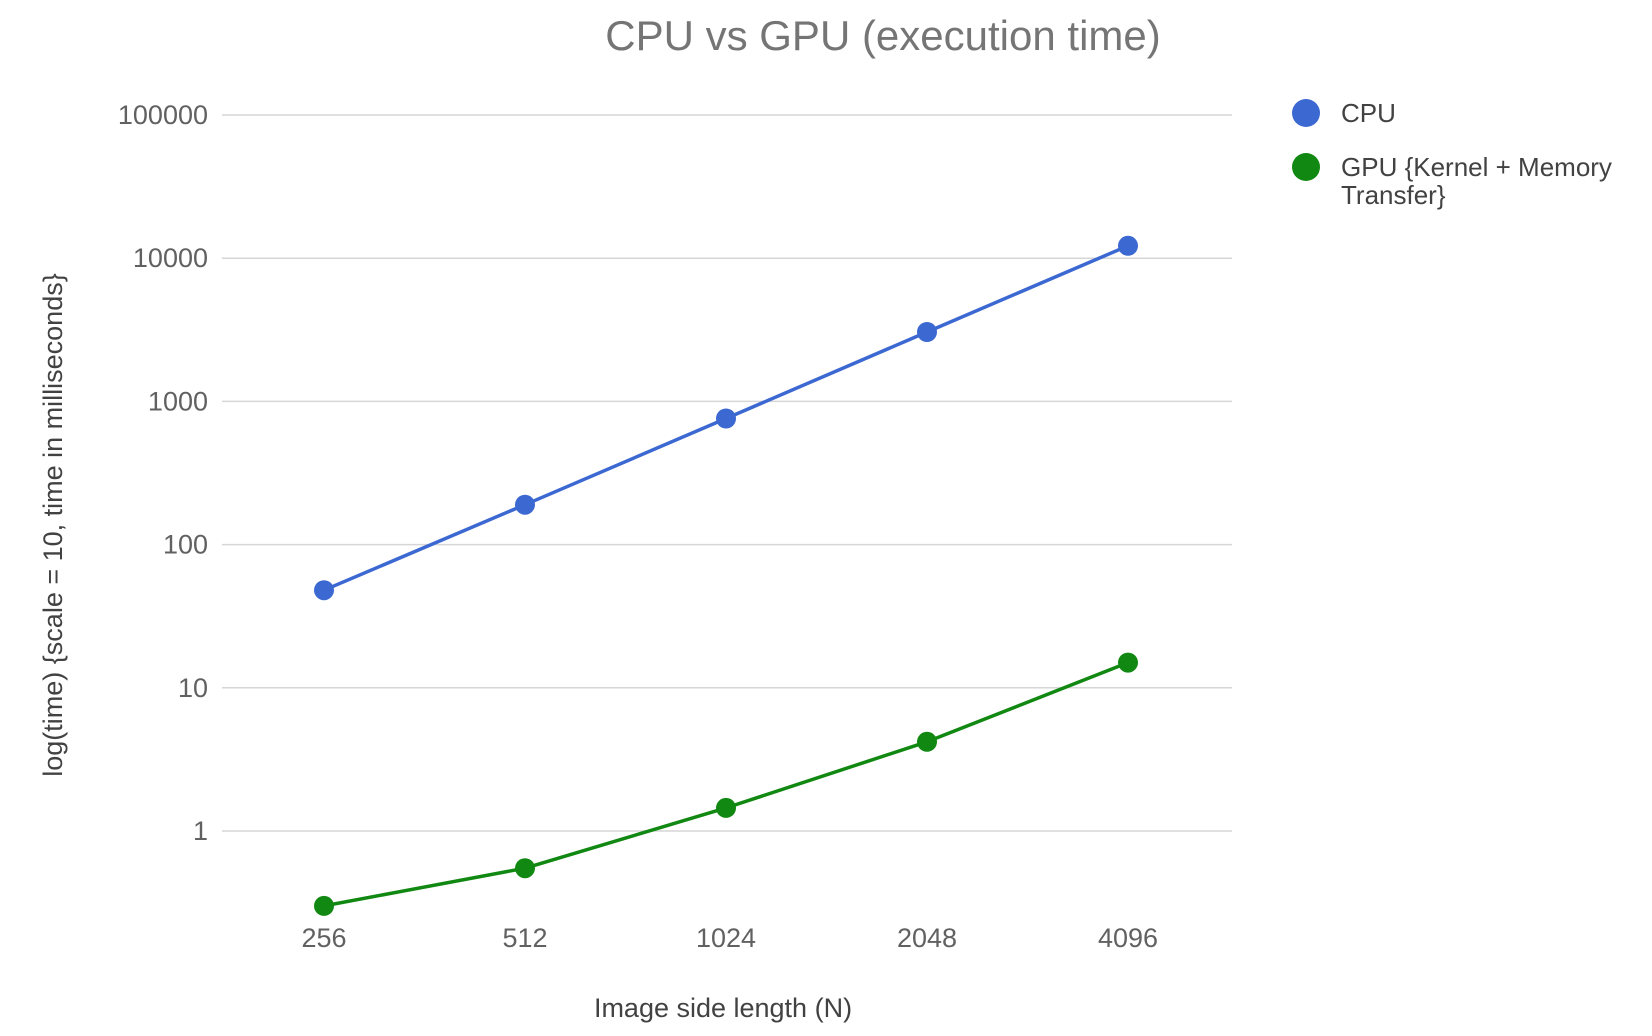 This screenshot has width=1652, height=1036. What do you see at coordinates (1476, 181) in the screenshot?
I see `legend-label: GPU {Kernel + Memory Transfer}` at bounding box center [1476, 181].